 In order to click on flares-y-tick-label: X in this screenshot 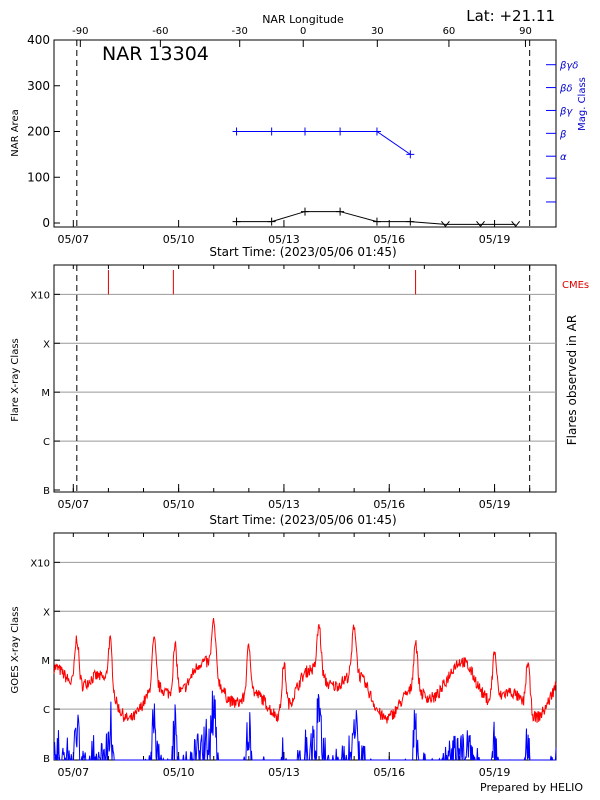, I will do `click(46, 344)`.